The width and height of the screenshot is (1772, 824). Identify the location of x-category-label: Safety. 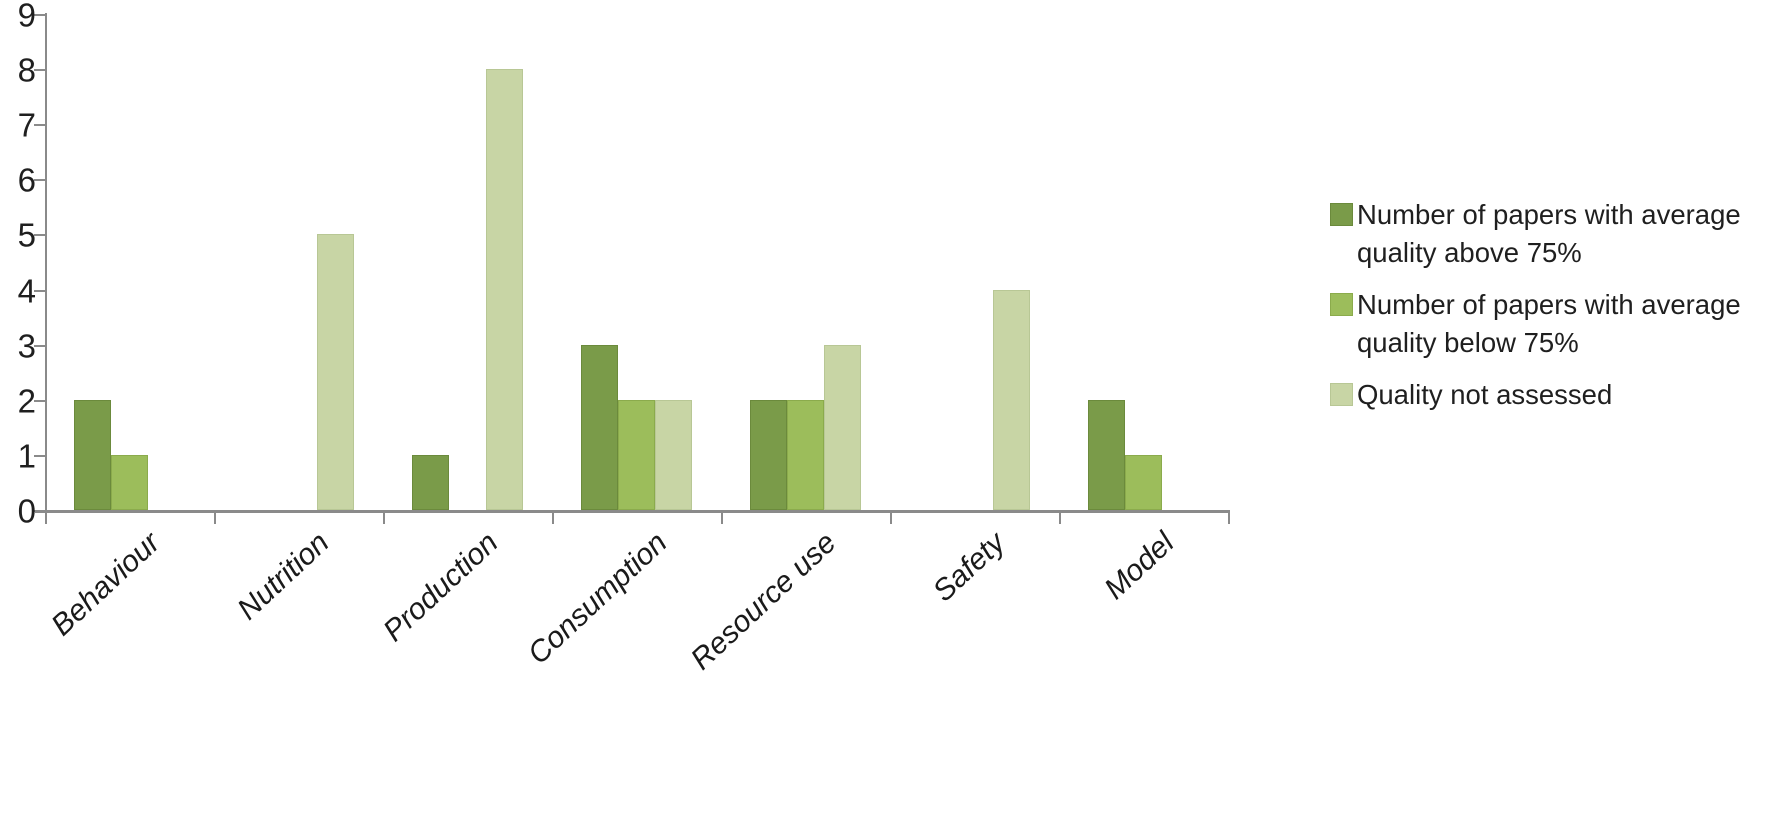
(969, 567).